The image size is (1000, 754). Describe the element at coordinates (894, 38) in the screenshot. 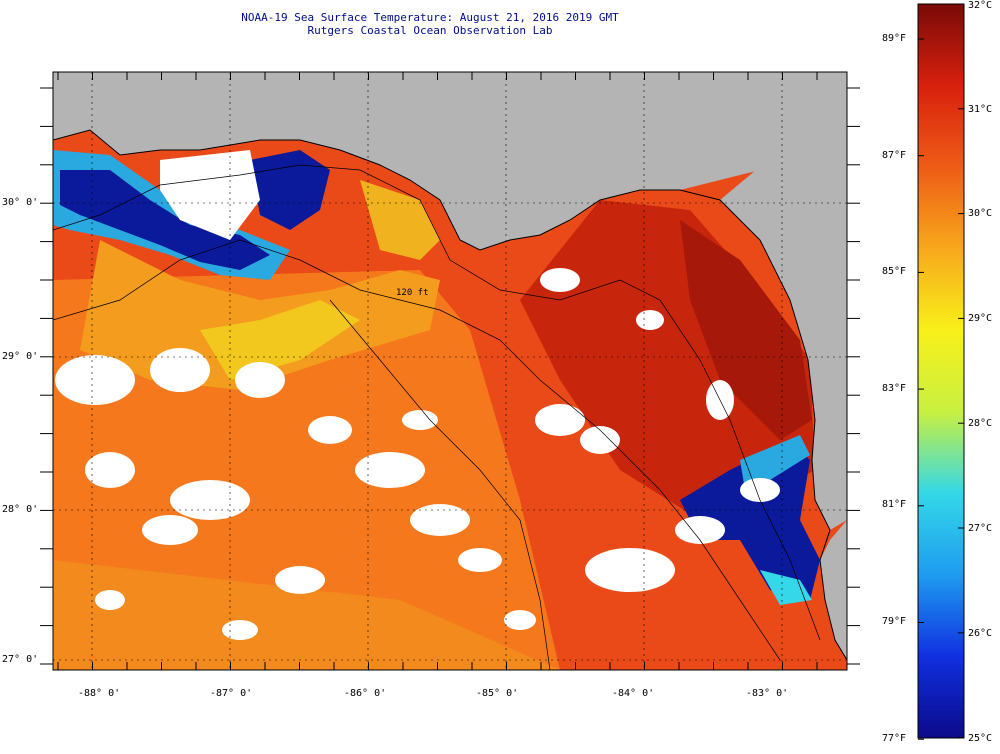

I see `fahrenheit-label: 89°F` at that location.